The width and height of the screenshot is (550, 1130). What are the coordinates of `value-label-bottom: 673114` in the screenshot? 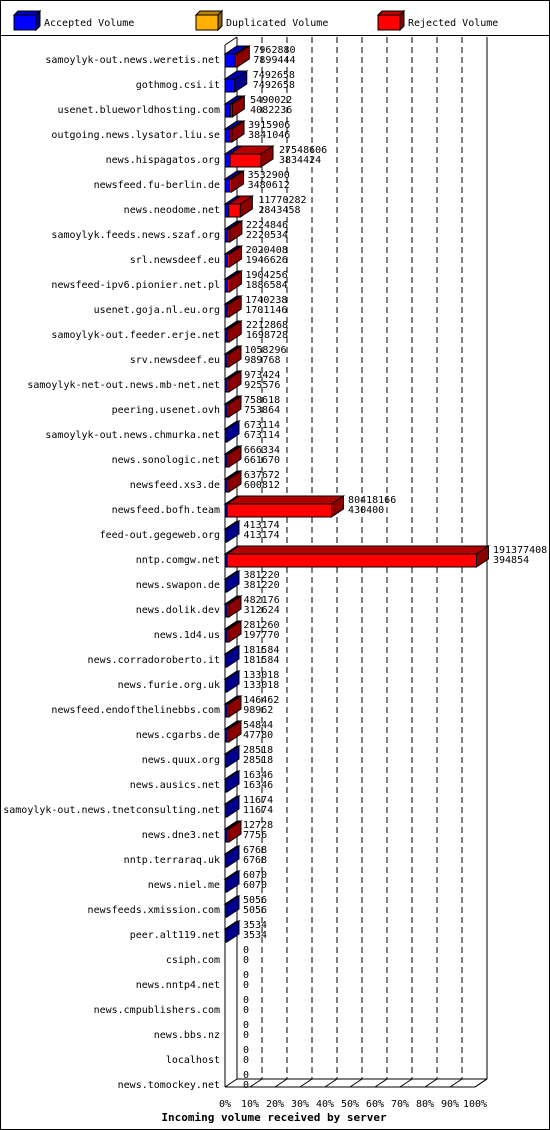 It's located at (262, 435).